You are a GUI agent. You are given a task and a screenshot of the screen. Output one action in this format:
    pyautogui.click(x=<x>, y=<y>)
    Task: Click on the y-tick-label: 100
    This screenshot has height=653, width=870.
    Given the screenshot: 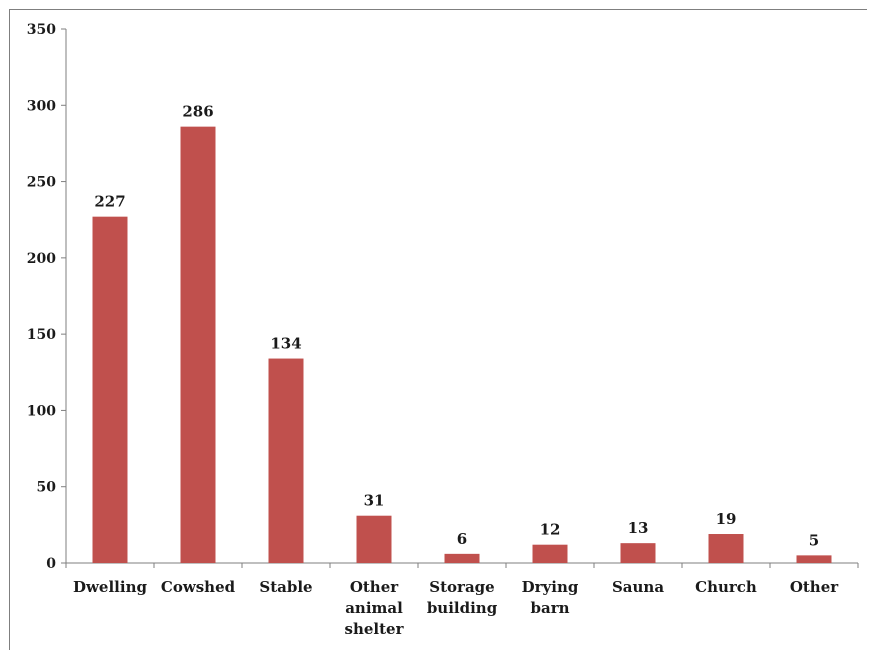 What is the action you would take?
    pyautogui.click(x=41, y=411)
    